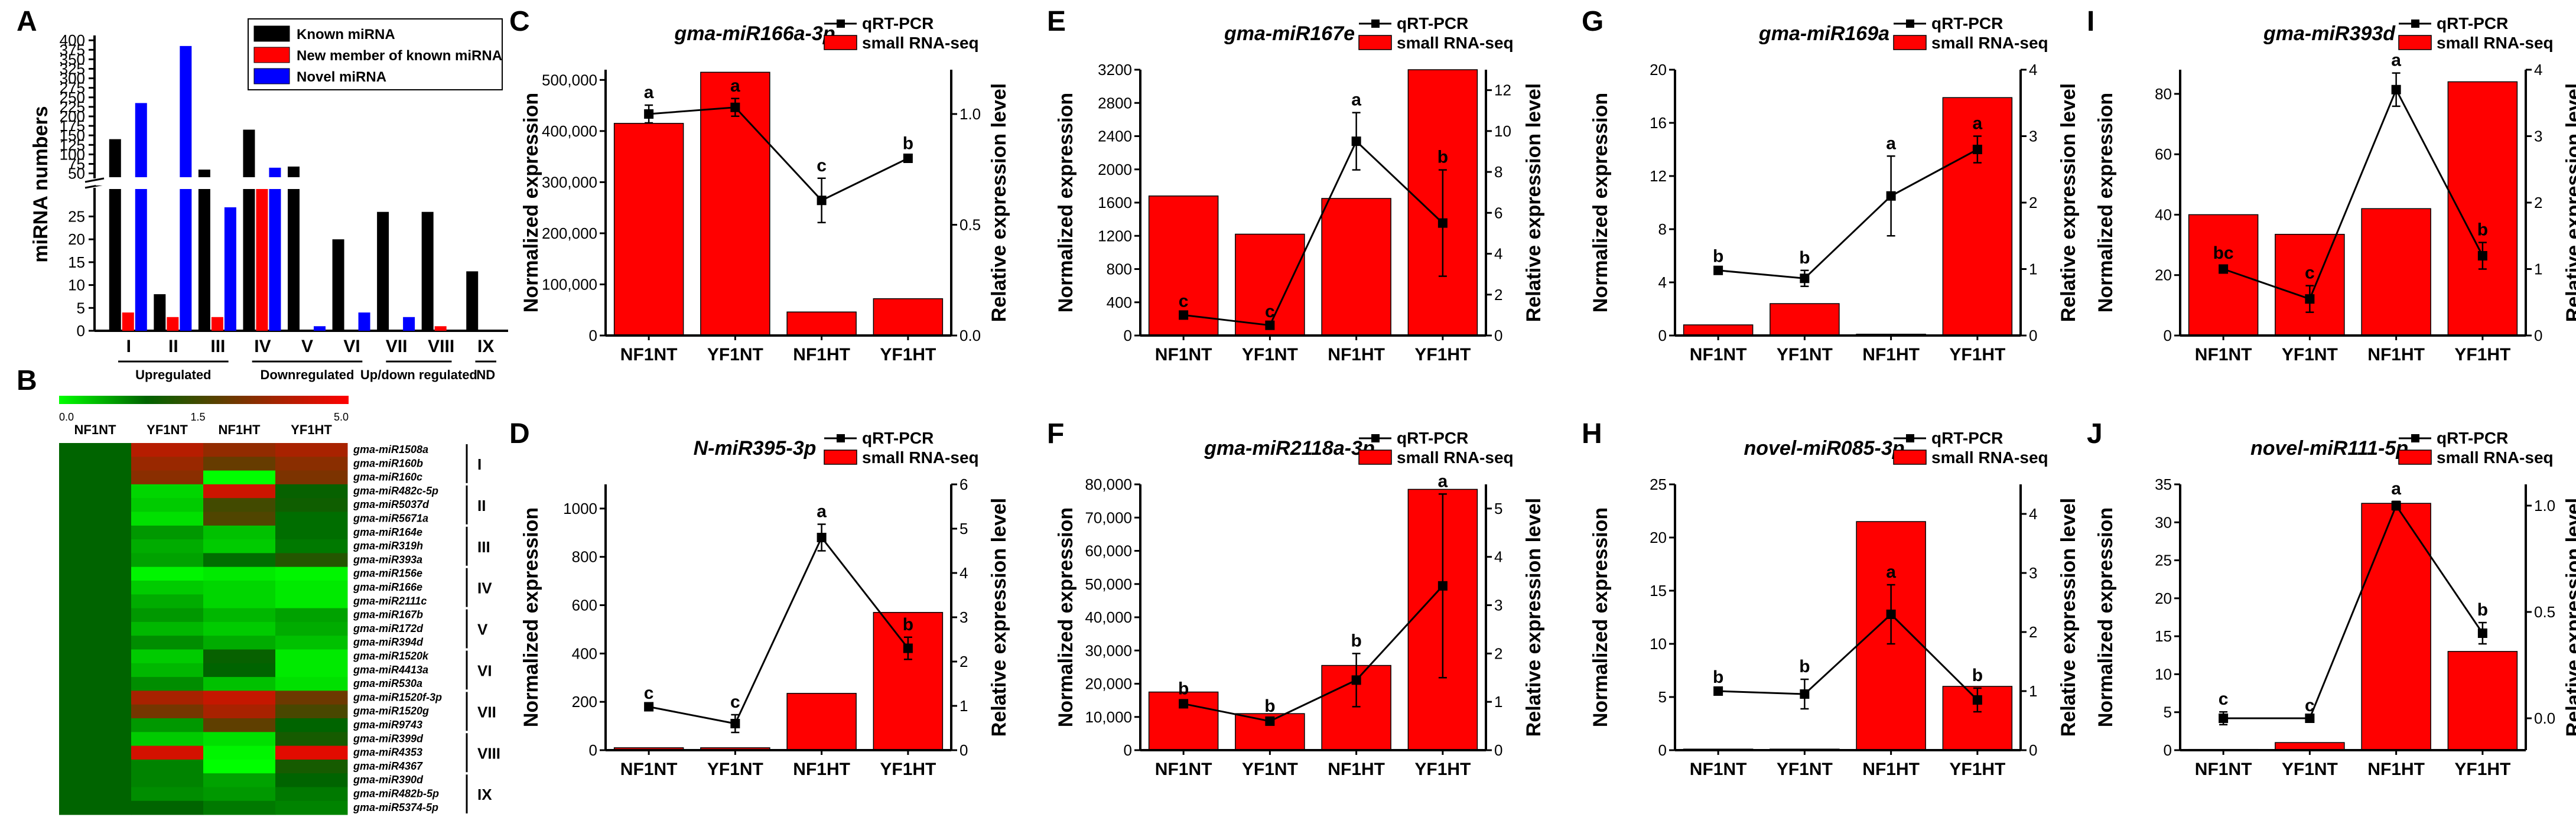  I want to click on legend-swatch-G, so click(1910, 42).